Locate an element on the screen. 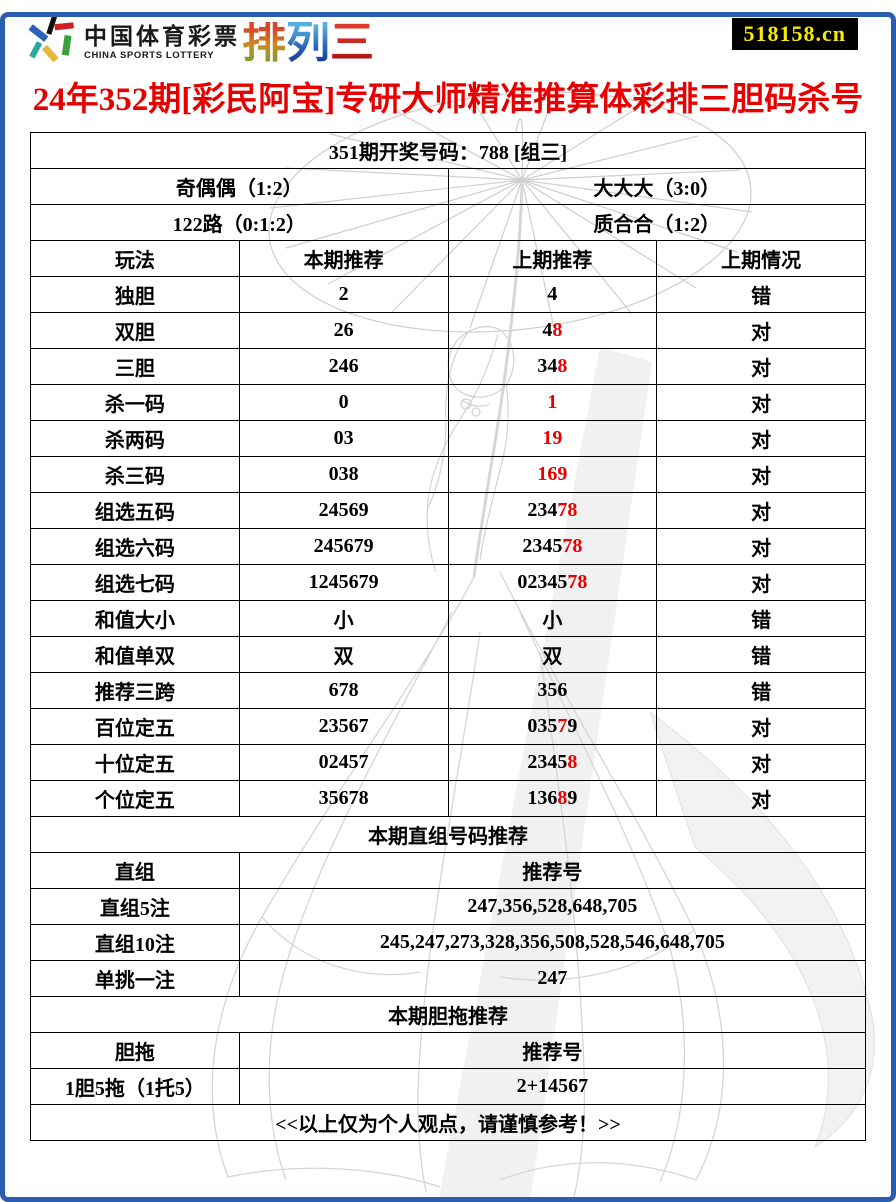 Image resolution: width=896 pixels, height=1202 pixels. prev-part-hit: 19 is located at coordinates (552, 438).